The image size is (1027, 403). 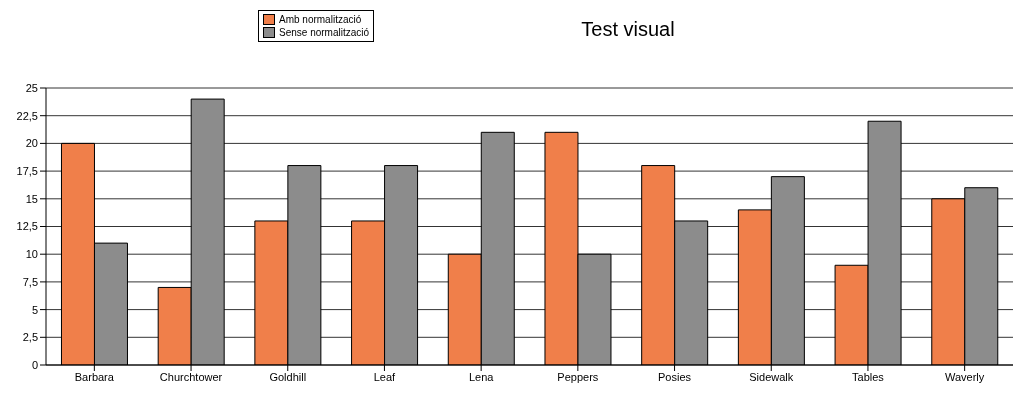 I want to click on y-tick-label: 7,5, so click(x=30, y=281).